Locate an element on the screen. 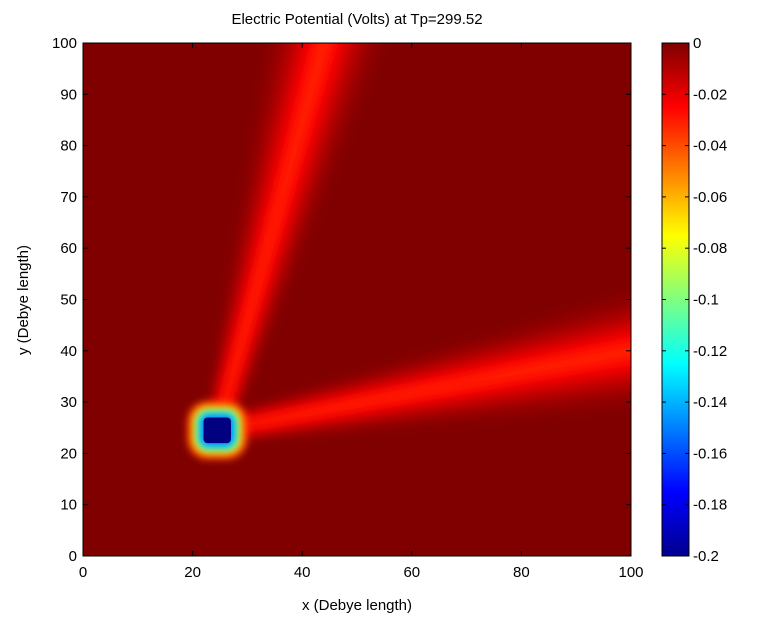 The height and width of the screenshot is (617, 758). y-tick-label: 90 is located at coordinates (68, 94).